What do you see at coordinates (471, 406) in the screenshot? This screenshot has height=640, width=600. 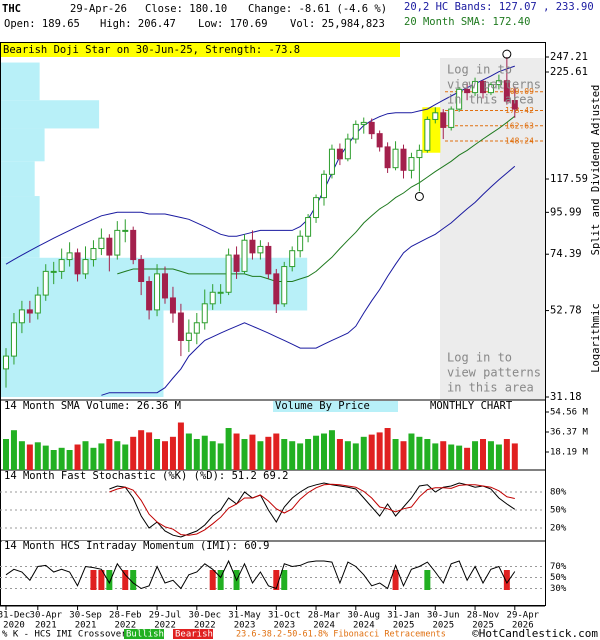 I see `chart-label: MONTHLY CHART` at bounding box center [471, 406].